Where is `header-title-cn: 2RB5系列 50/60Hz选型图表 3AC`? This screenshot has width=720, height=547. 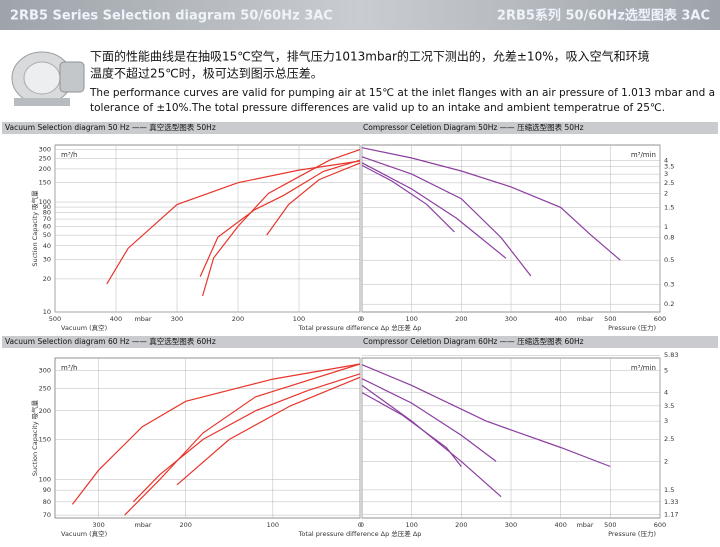
header-title-cn: 2RB5系列 50/60Hz选型图表 3AC is located at coordinates (603, 16).